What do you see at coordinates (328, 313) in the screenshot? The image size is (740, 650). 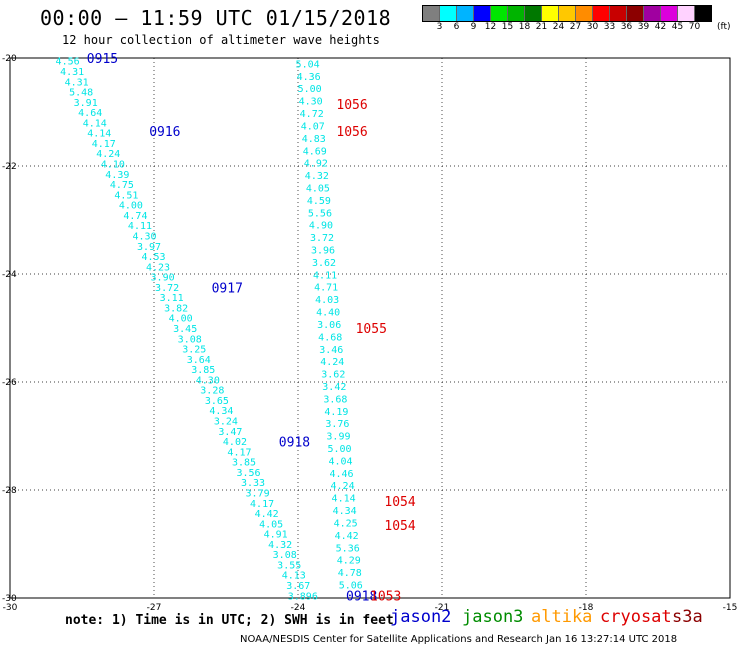 I see `swh-value-cryosat: 4.40` at bounding box center [328, 313].